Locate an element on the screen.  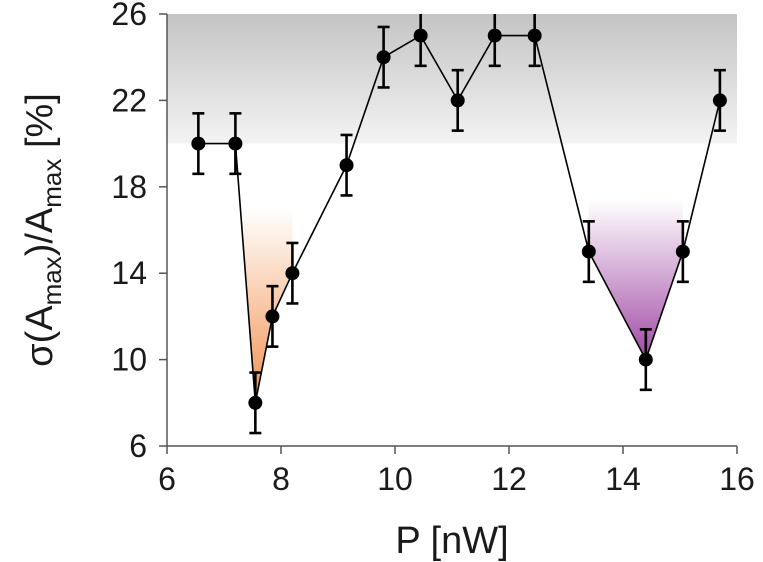
y-tick-label: 6 is located at coordinates (138, 446).